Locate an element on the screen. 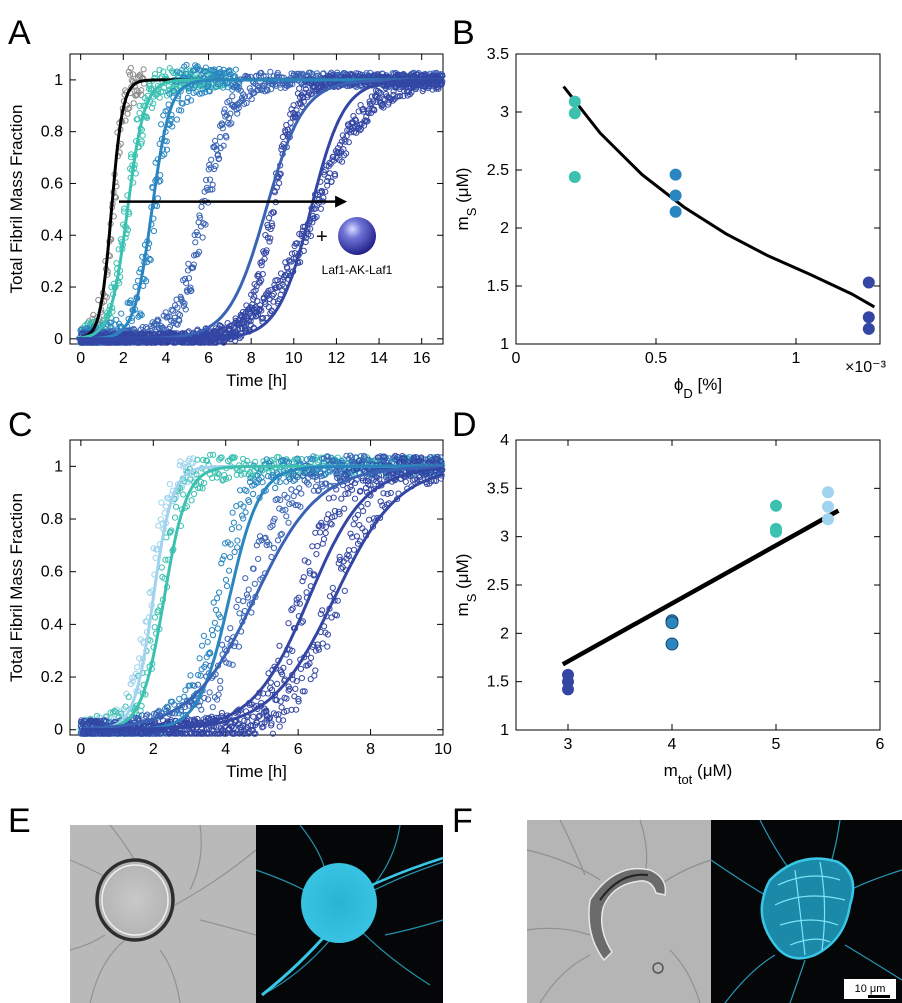 This screenshot has height=1003, width=902. panel-d-y-tick-label: 2 is located at coordinates (504, 633).